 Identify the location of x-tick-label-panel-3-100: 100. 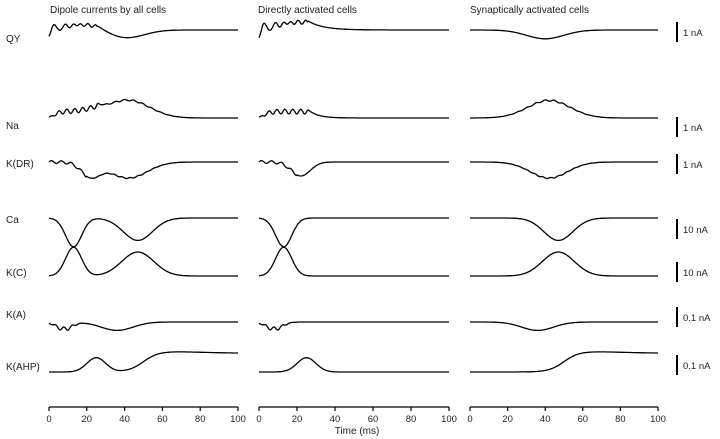
(658, 419).